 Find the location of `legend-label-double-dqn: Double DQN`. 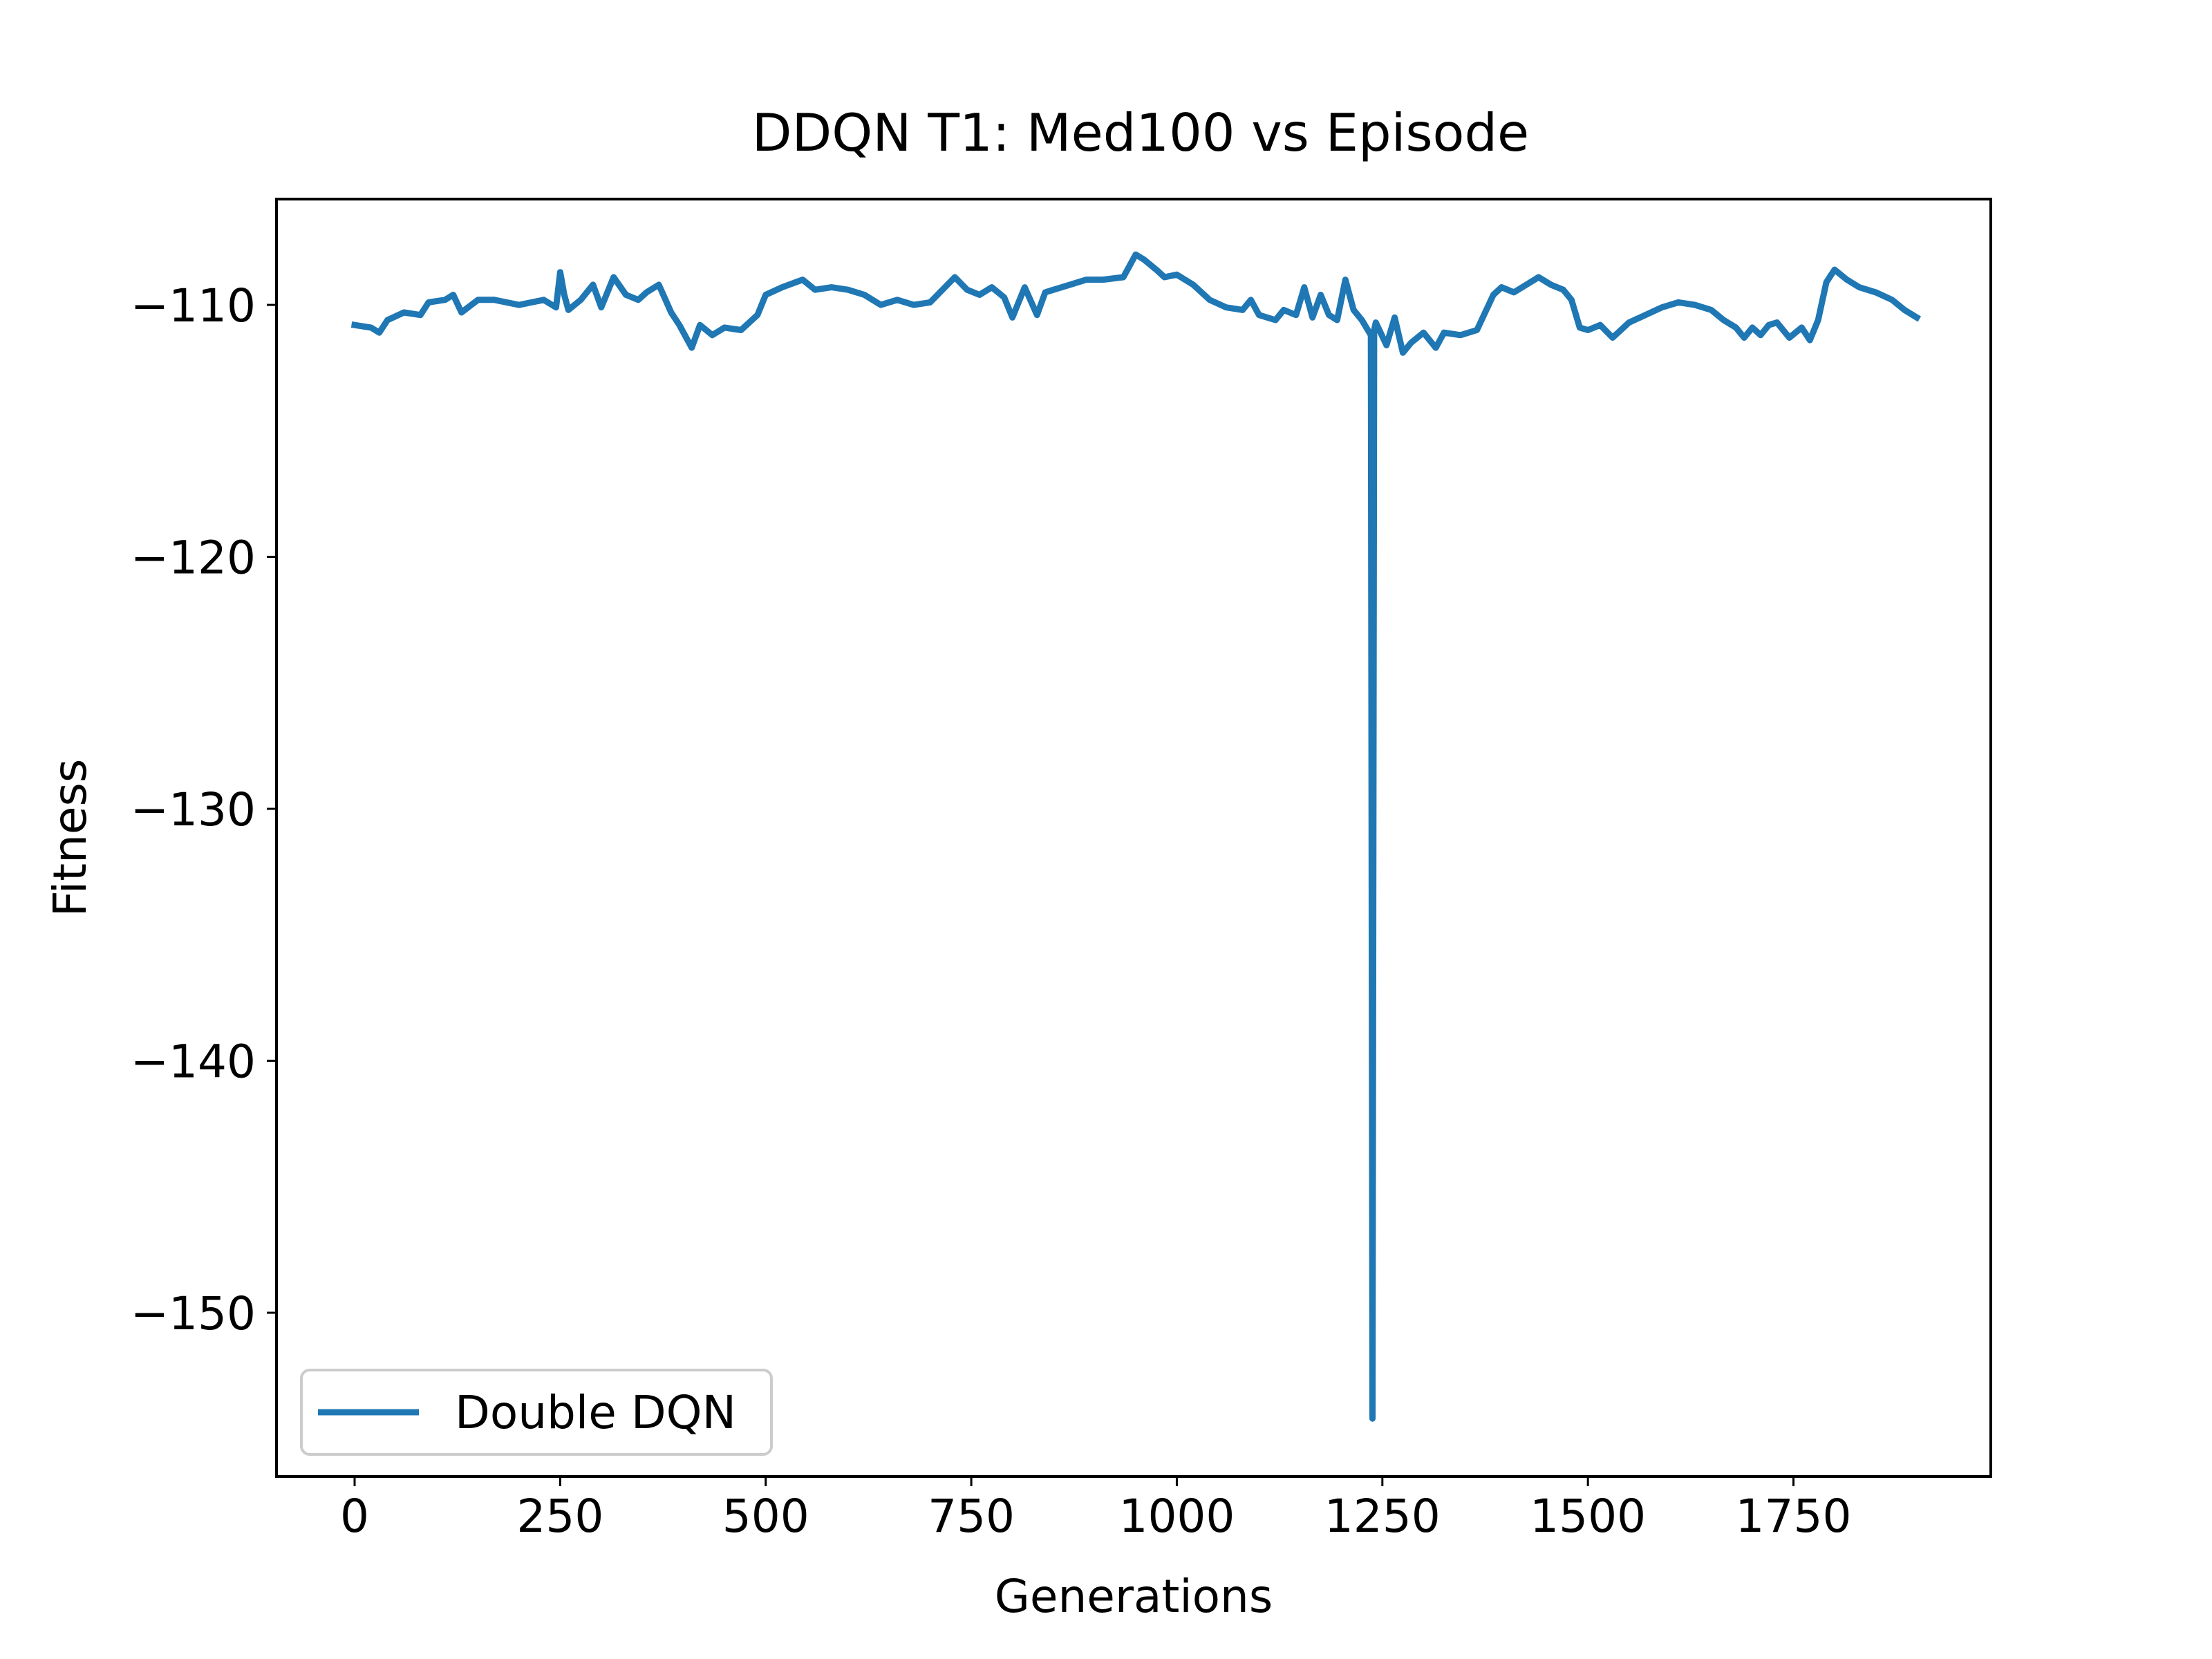

legend-label-double-dqn: Double DQN is located at coordinates (595, 1412).